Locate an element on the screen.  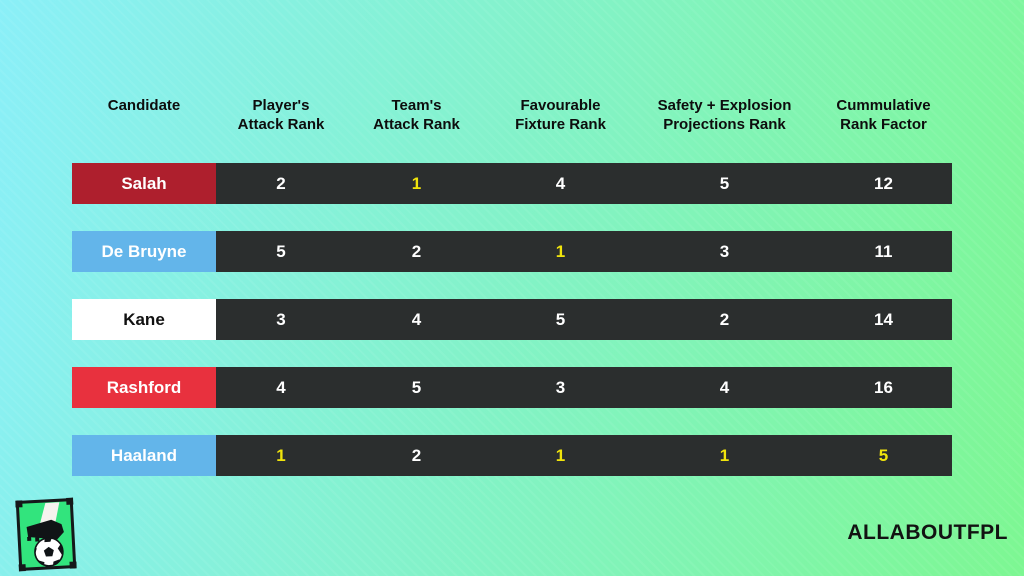
table-row-salah: Salah 2 1 4 5 12 is located at coordinates (512, 183).